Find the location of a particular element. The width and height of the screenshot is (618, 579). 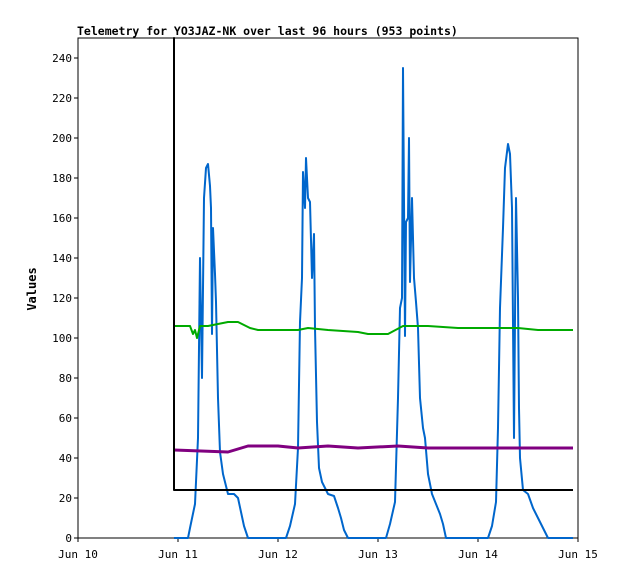

y-tick-label: 0 is located at coordinates (68, 538).